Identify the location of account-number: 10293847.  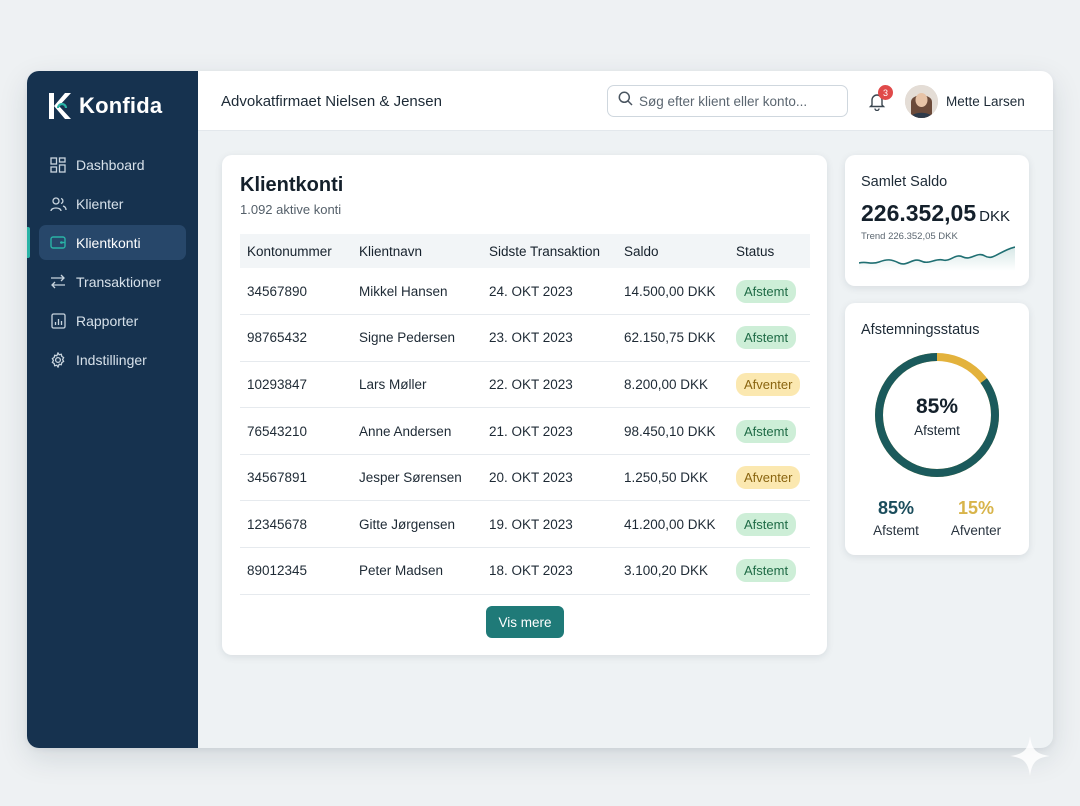
(277, 384).